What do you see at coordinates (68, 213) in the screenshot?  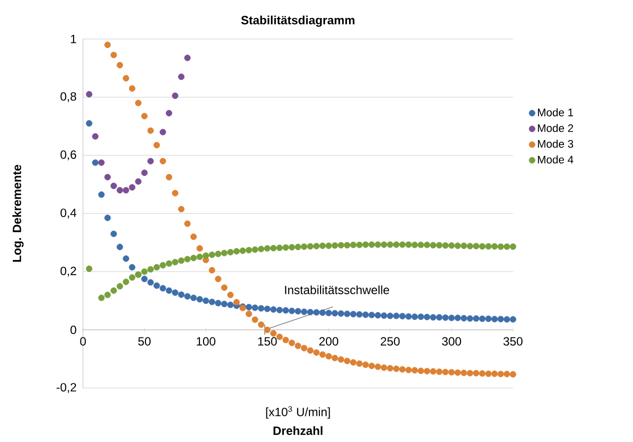 I see `y-tick-label: 0,4` at bounding box center [68, 213].